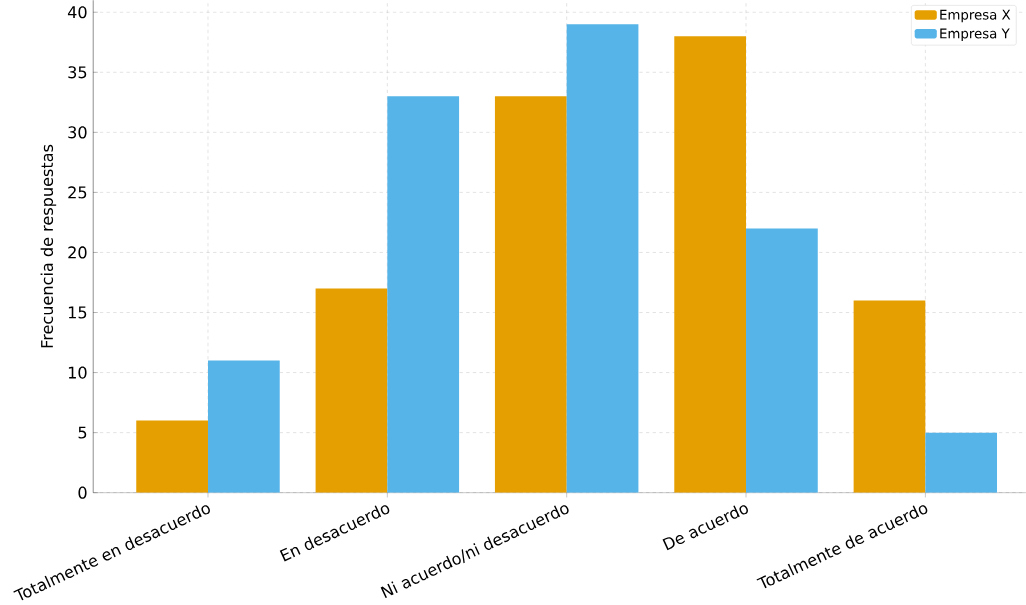  What do you see at coordinates (48, 246) in the screenshot?
I see `y-axis-title: Frecuencia de respuestas` at bounding box center [48, 246].